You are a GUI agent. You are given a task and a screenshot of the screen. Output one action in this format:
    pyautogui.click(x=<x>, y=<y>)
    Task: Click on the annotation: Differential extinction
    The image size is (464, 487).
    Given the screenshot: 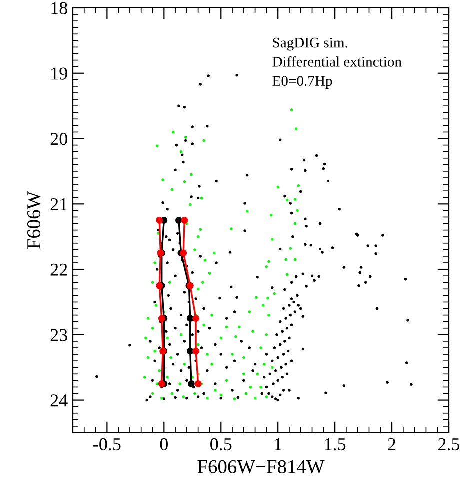 What is the action you would take?
    pyautogui.click(x=337, y=61)
    